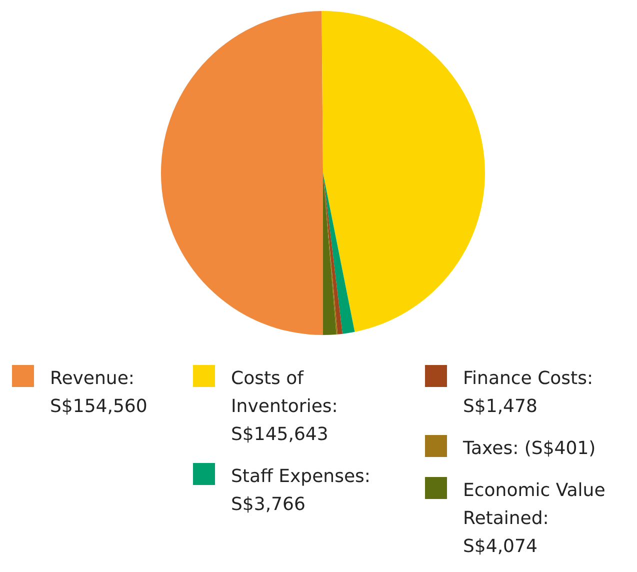 This screenshot has width=637, height=572. I want to click on legend-label: Taxes: (S$401), so click(529, 448).